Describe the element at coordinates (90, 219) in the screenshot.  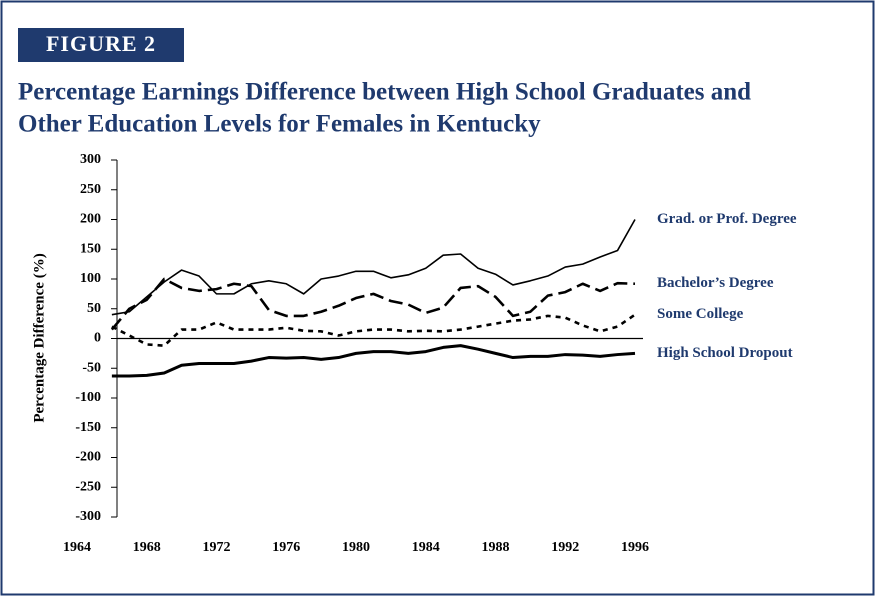
I see `y-tick-label: 200` at that location.